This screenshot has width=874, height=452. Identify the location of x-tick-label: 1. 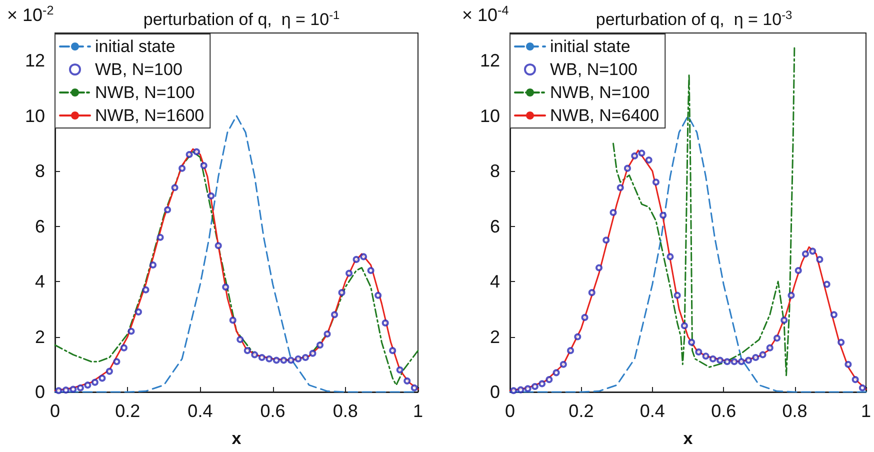
(865, 411).